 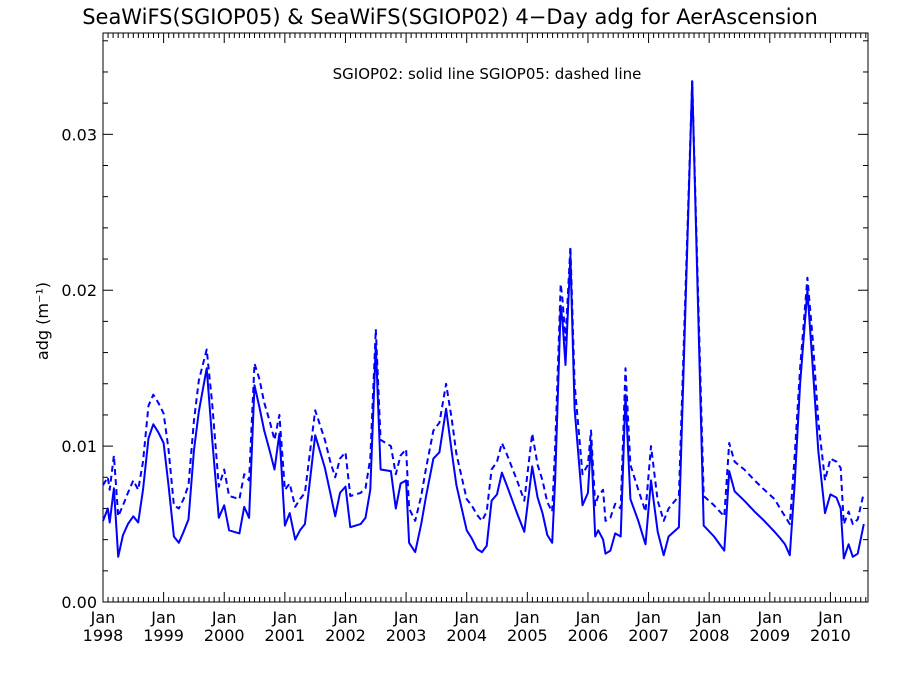 What do you see at coordinates (466, 635) in the screenshot?
I see `x-tick-year-label: 2004` at bounding box center [466, 635].